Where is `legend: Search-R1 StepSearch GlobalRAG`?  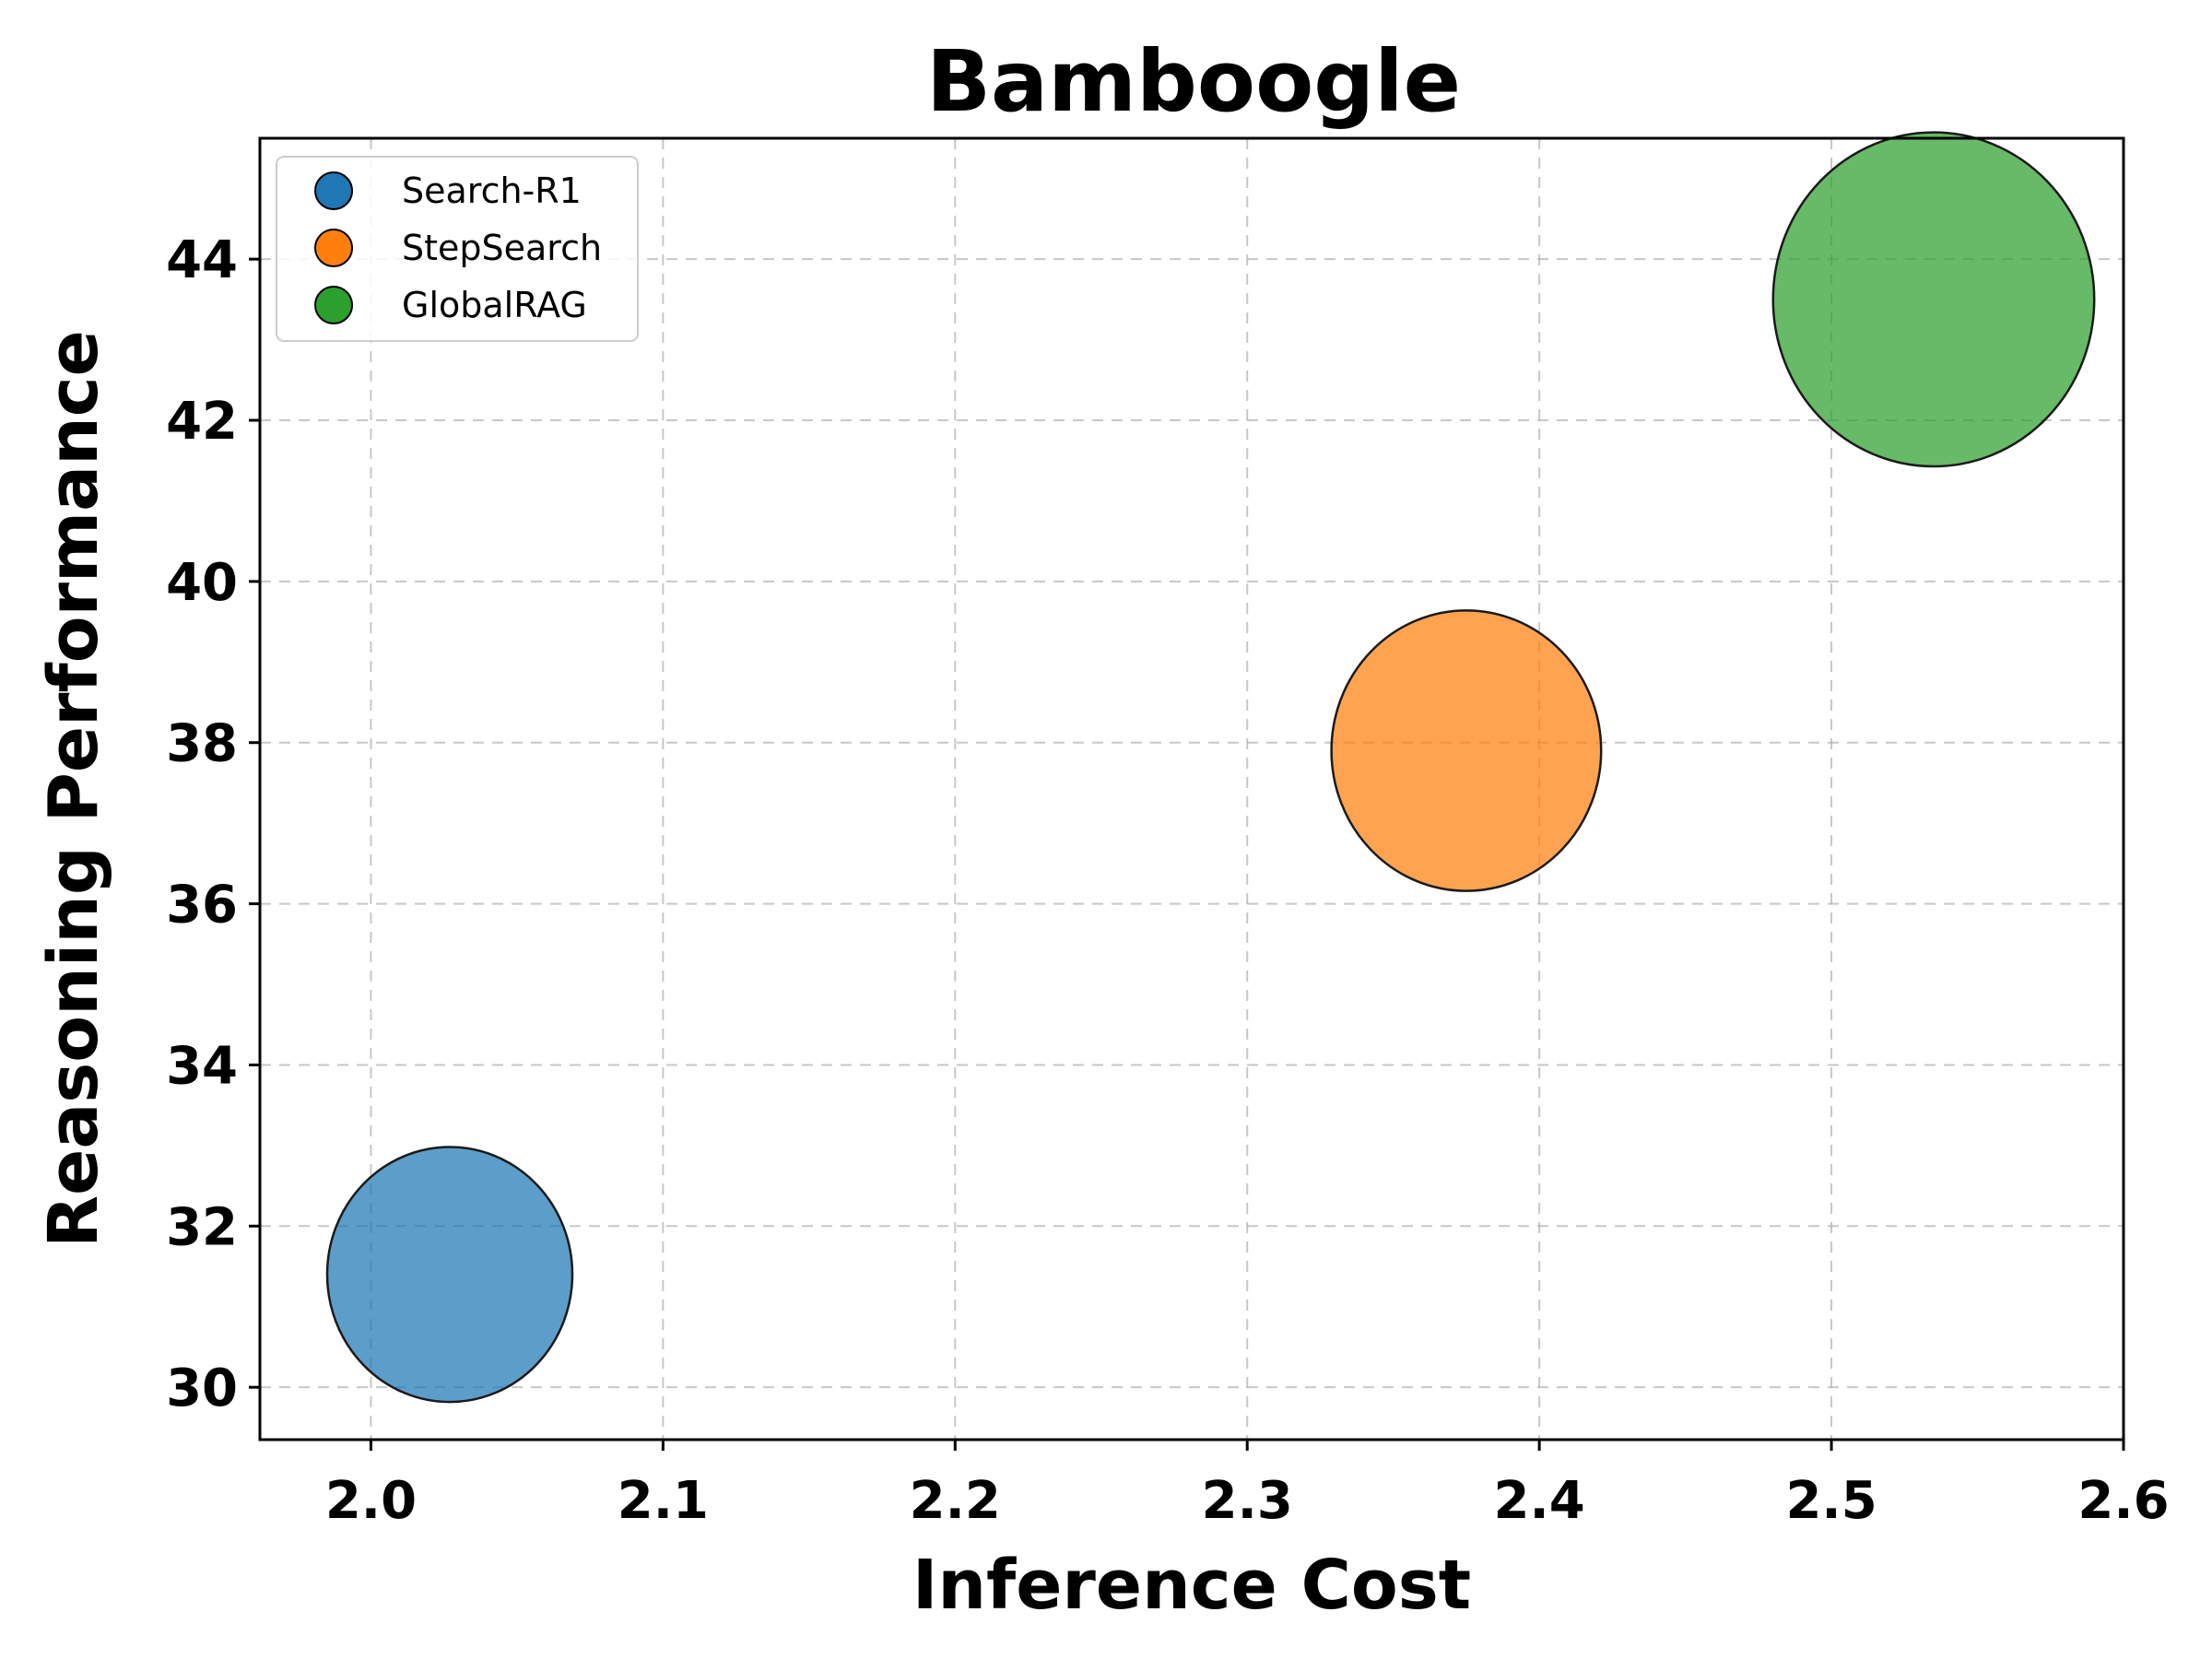
legend: Search-R1 StepSearch GlobalRAG is located at coordinates (457, 249).